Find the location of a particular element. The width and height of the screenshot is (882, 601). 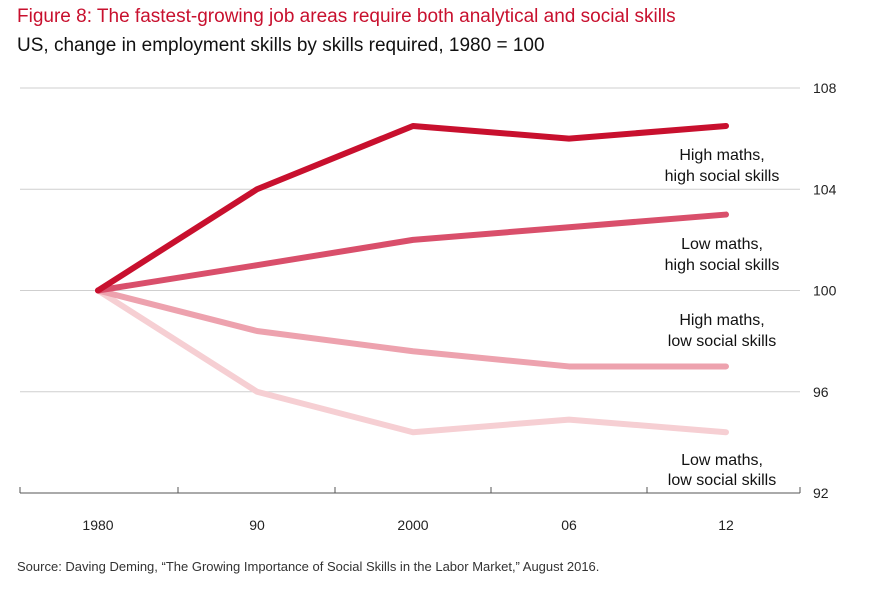

x-tick-label: 1980 is located at coordinates (97, 525).